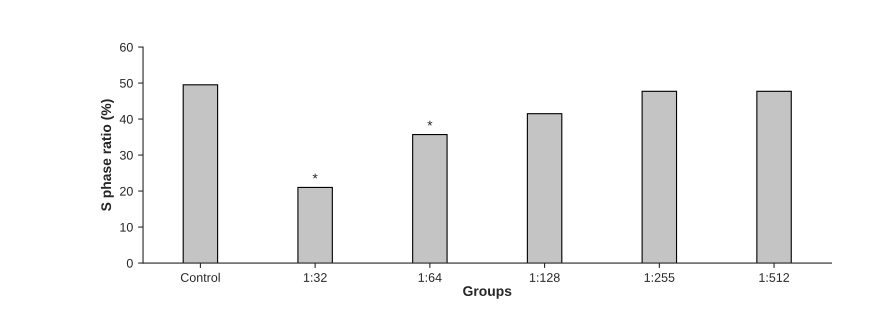  What do you see at coordinates (487, 292) in the screenshot?
I see `x-axis-title: Groups` at bounding box center [487, 292].